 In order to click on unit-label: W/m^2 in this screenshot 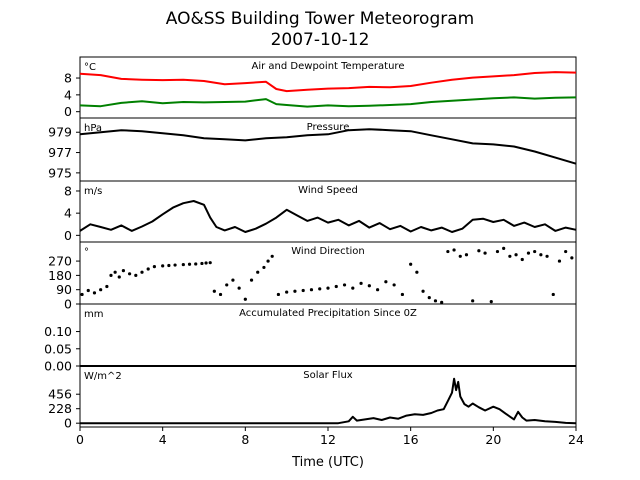, I will do `click(103, 376)`.